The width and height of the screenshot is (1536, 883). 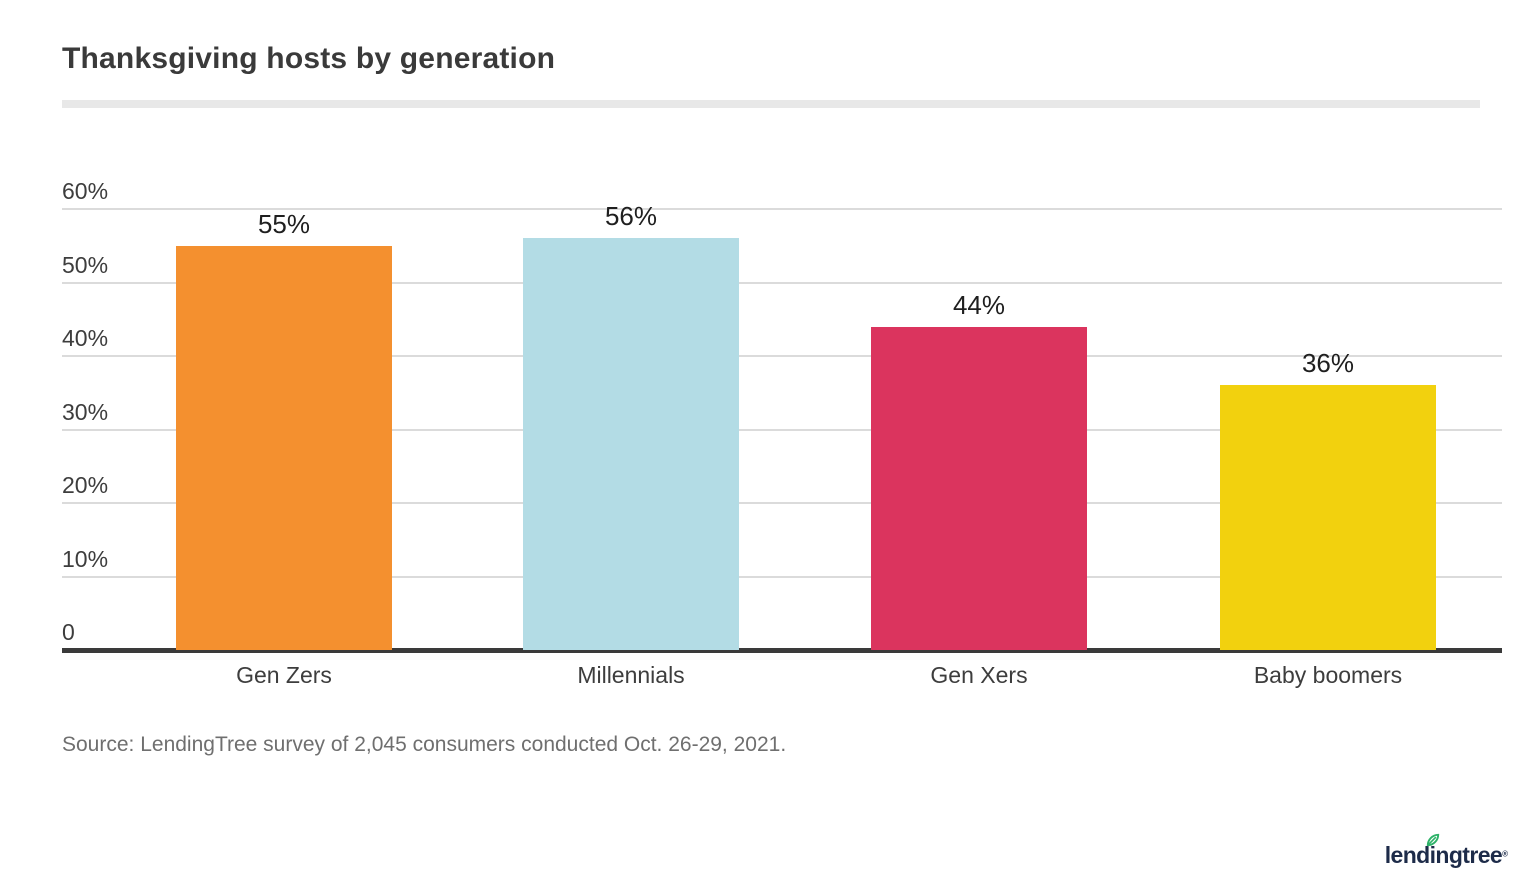 What do you see at coordinates (68, 632) in the screenshot?
I see `y-tick-label-0: 0` at bounding box center [68, 632].